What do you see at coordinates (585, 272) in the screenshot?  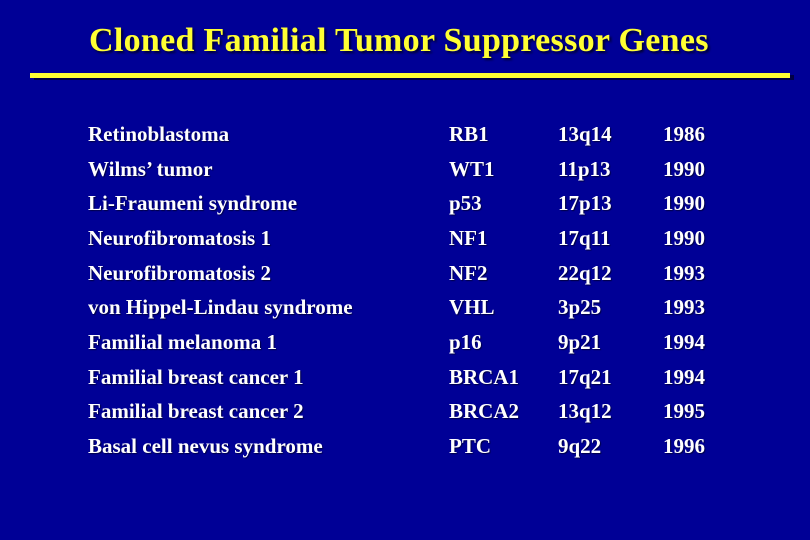 I see `chromosome-locus-cell: 22q12` at bounding box center [585, 272].